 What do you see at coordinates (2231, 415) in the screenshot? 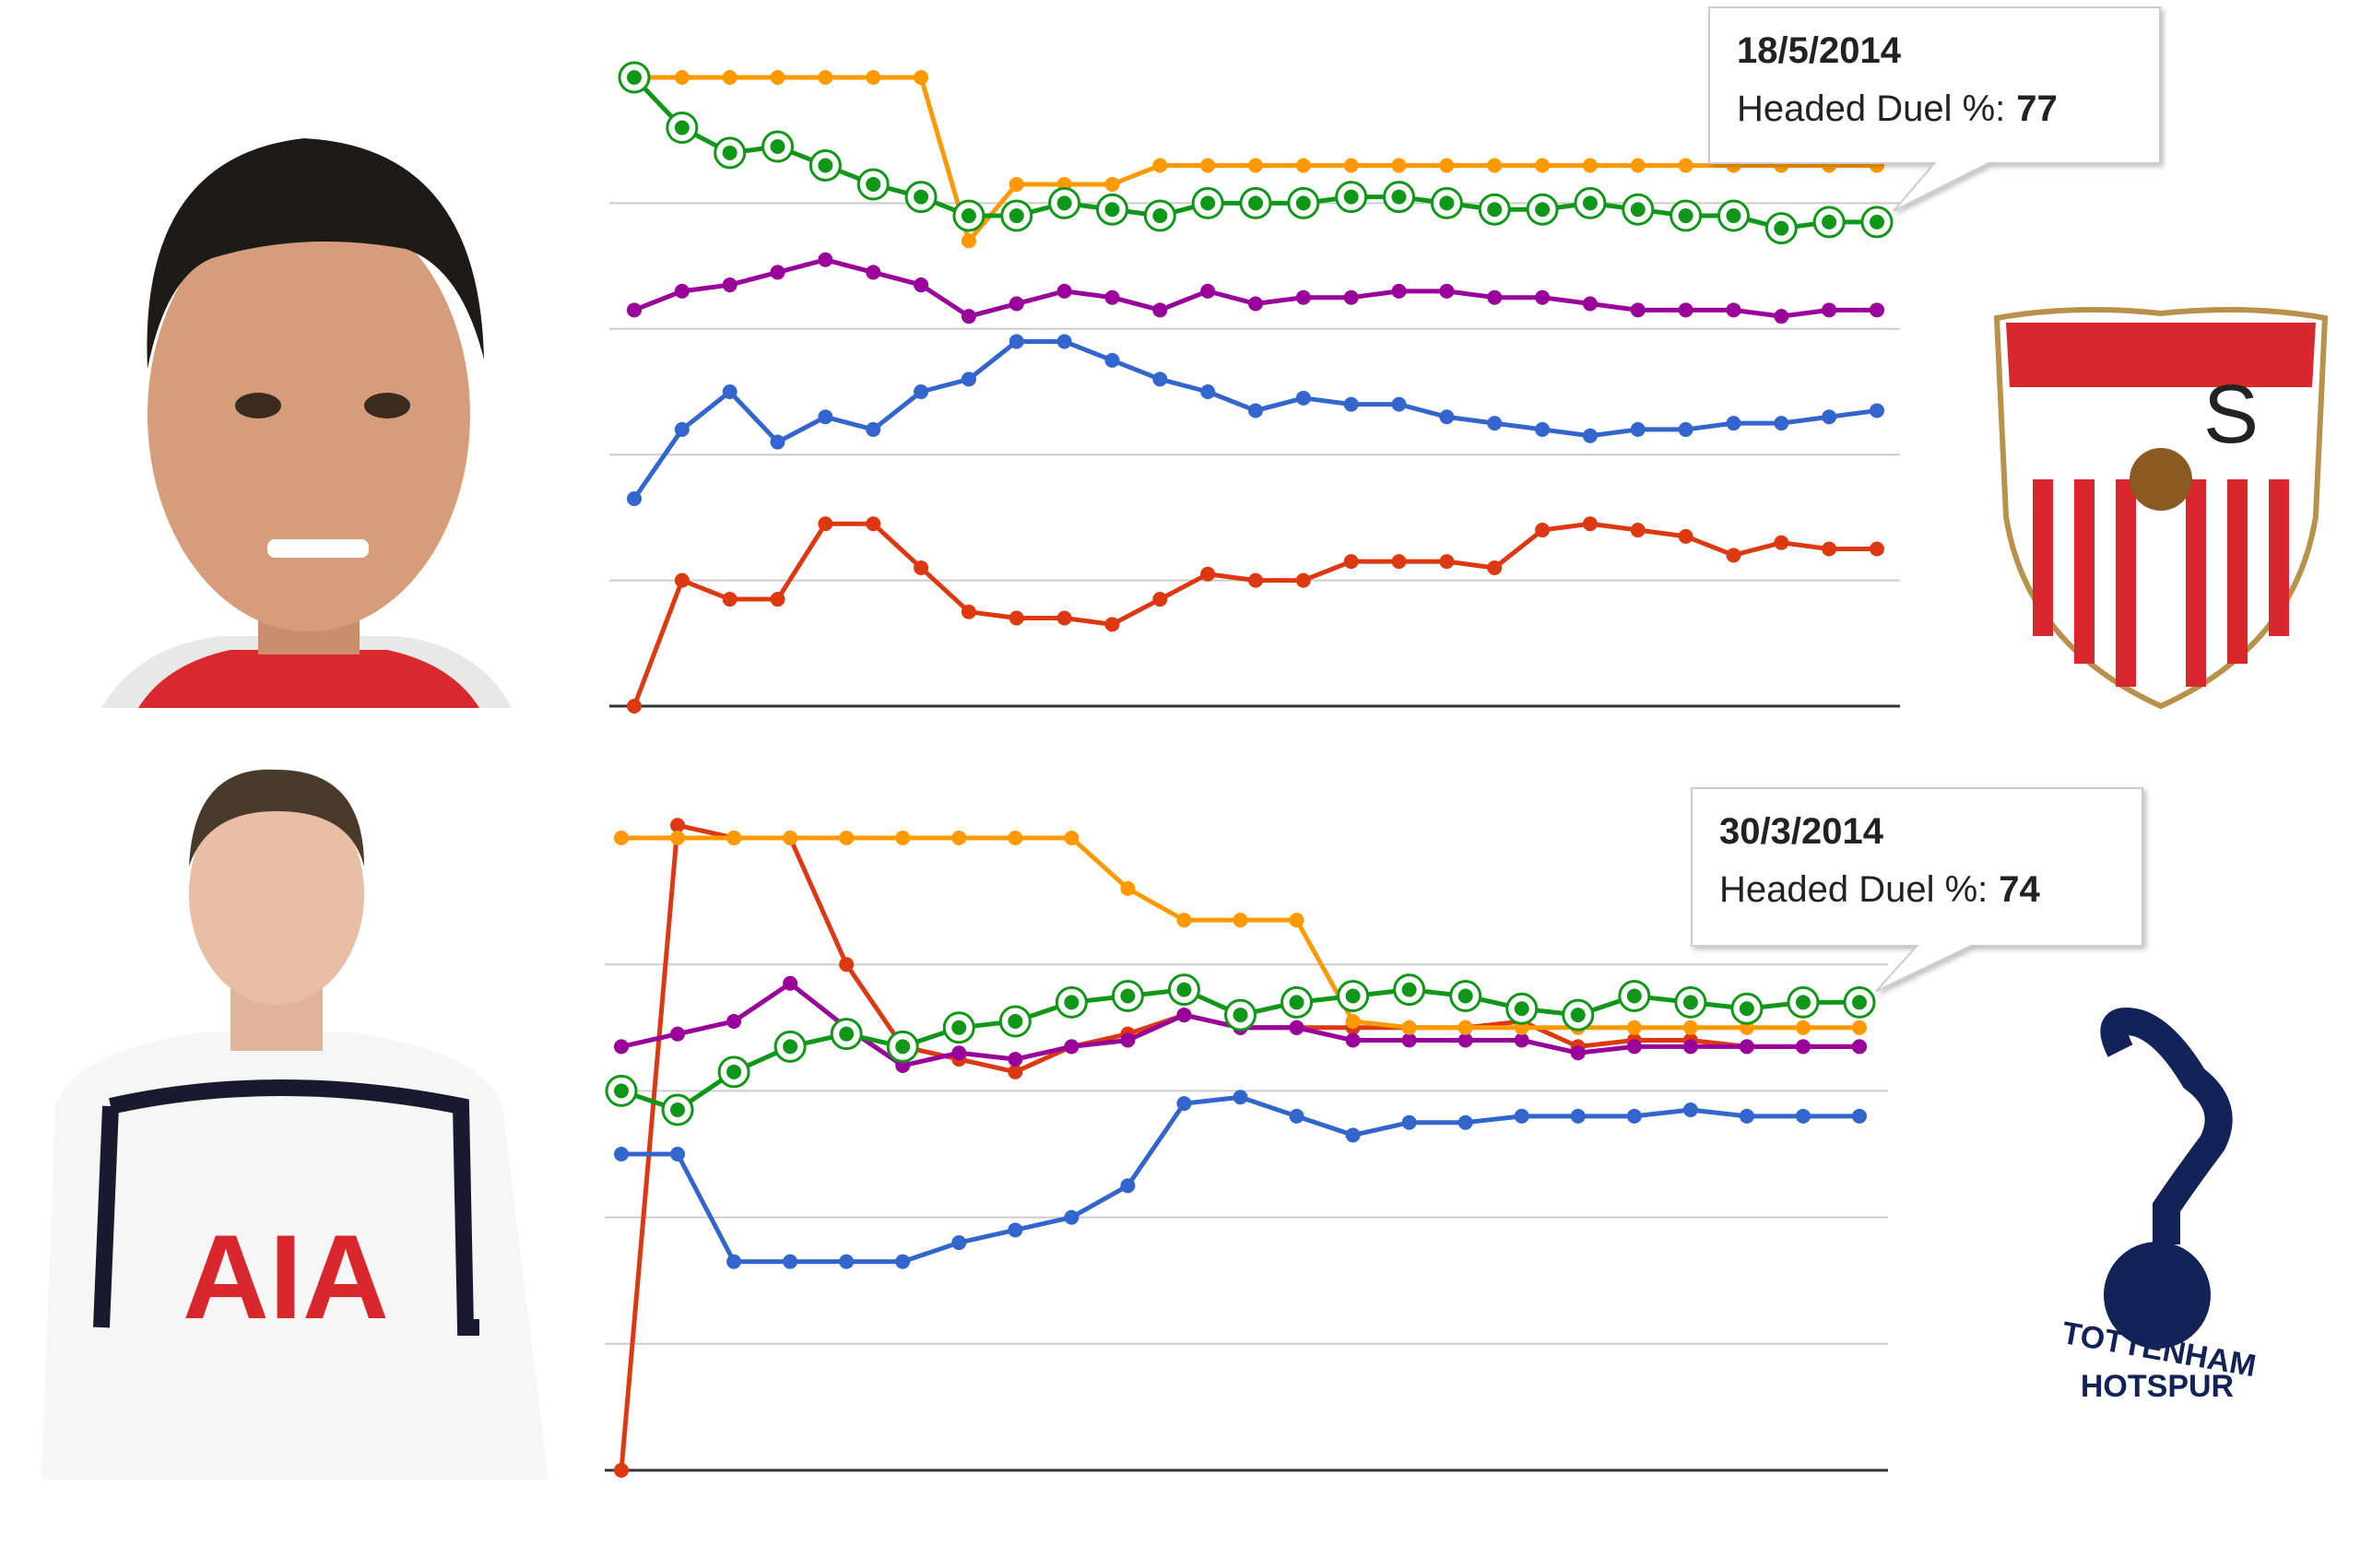
I see `svg-text: S` at bounding box center [2231, 415].